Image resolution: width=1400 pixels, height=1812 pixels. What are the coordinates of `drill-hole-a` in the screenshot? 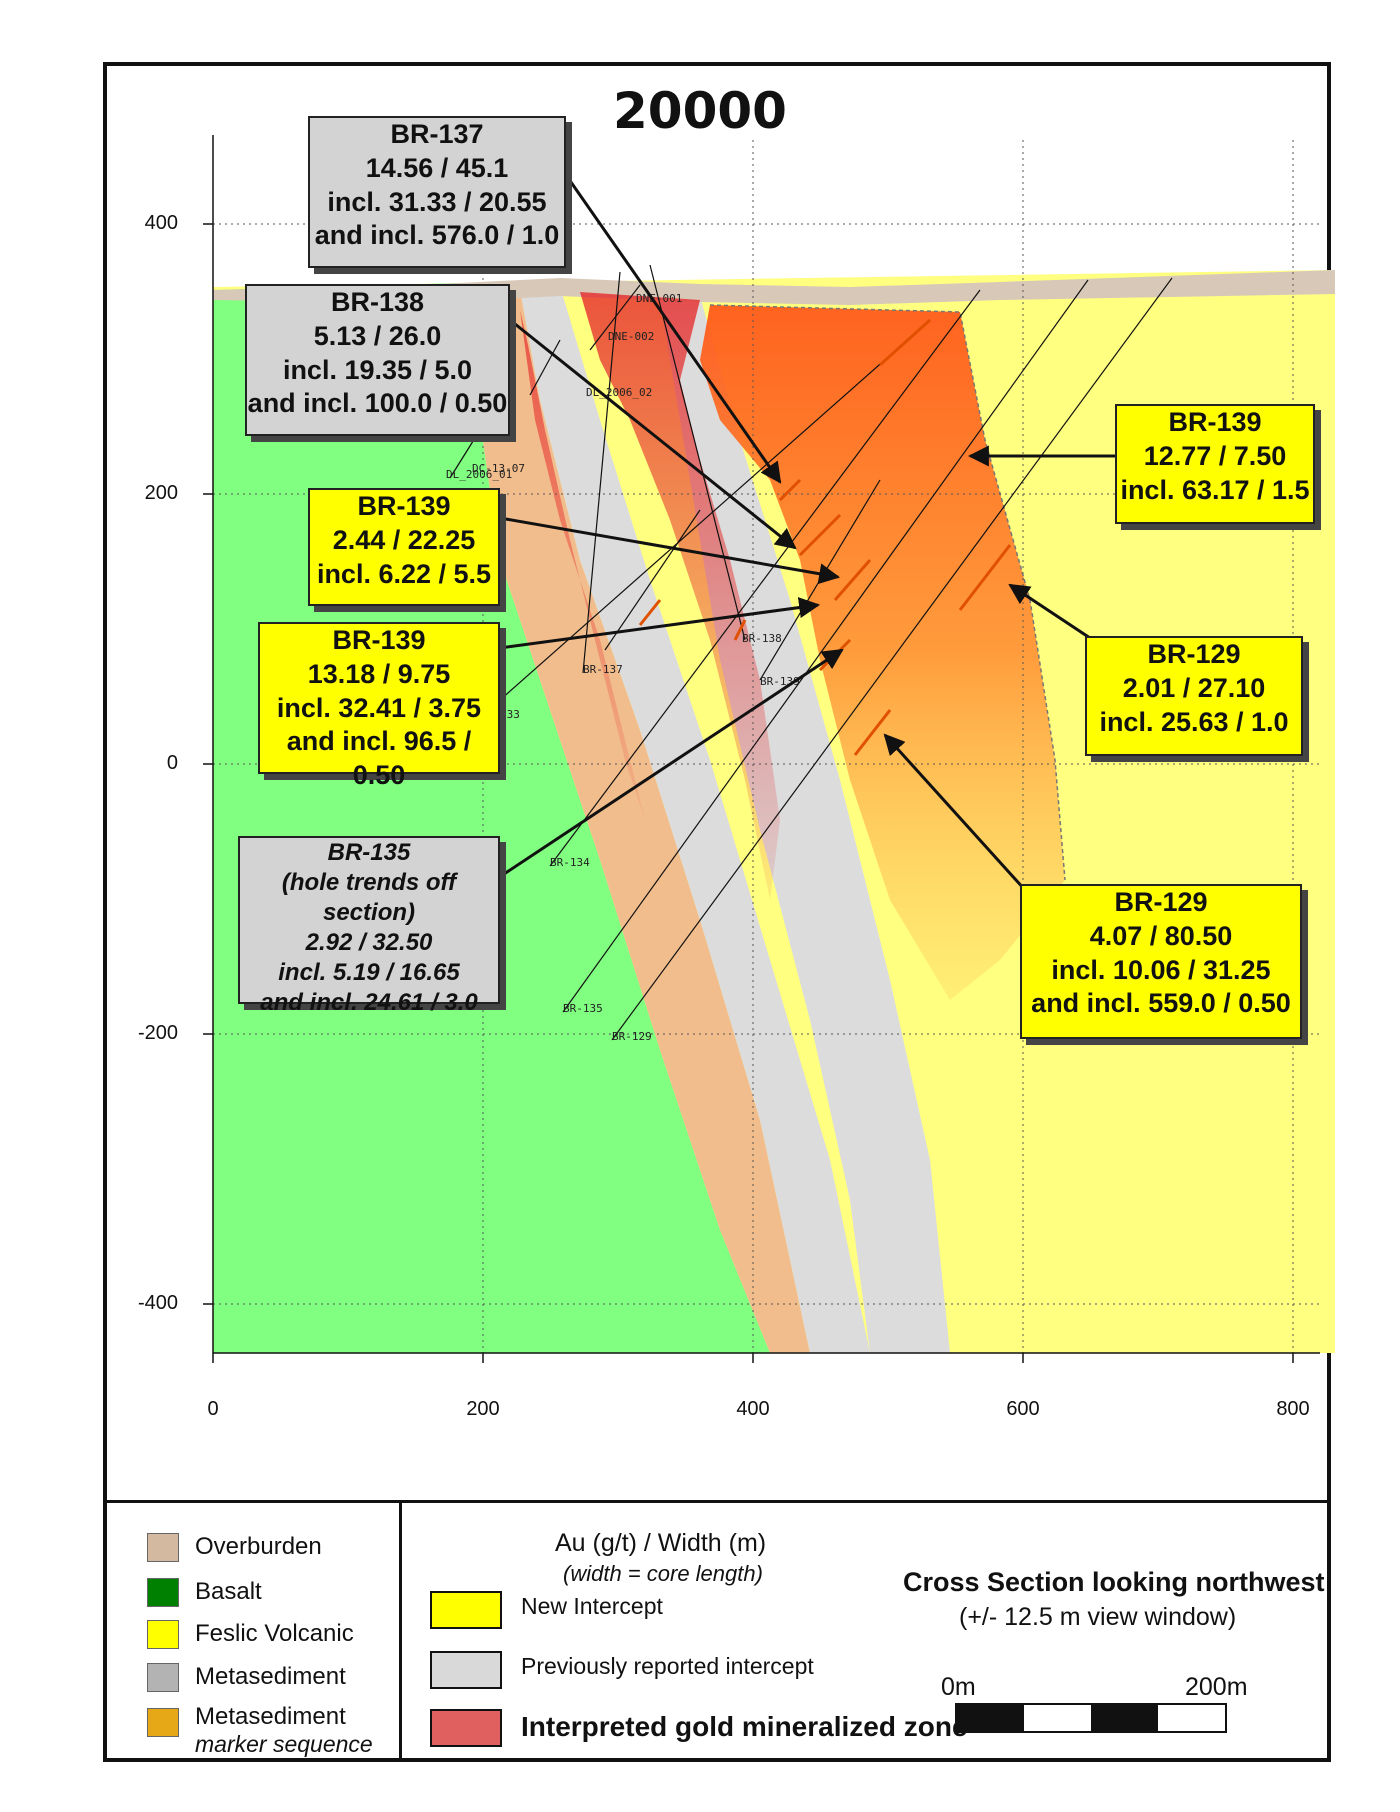 It's located at (715, 510).